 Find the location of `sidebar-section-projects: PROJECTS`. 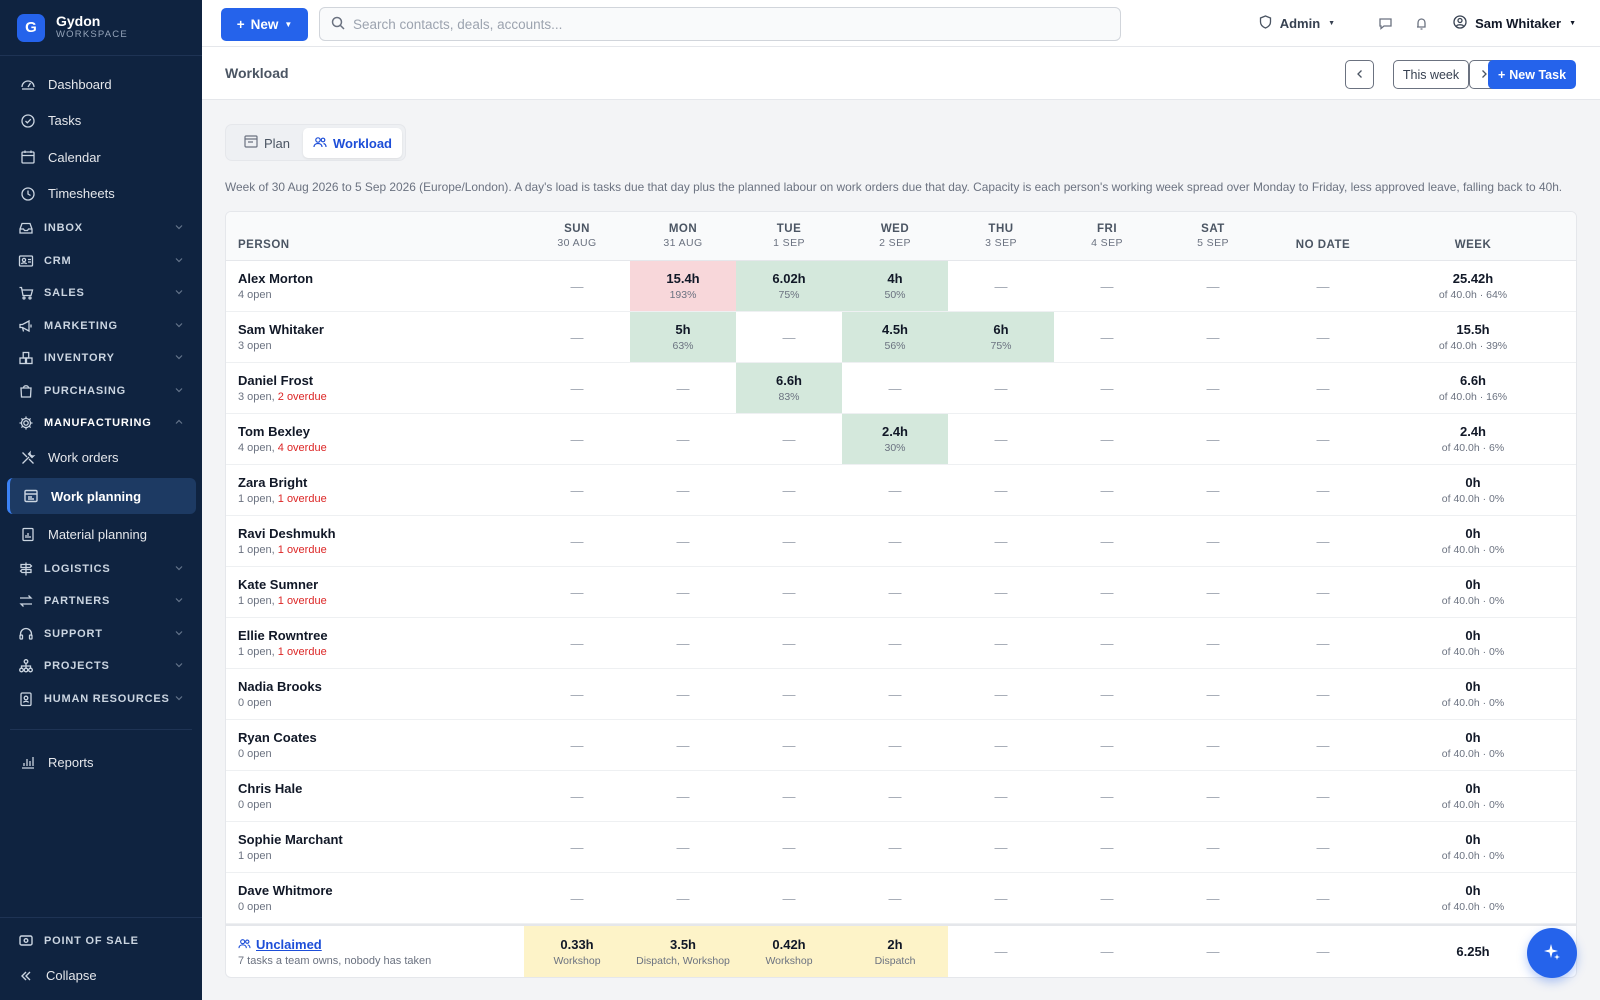

sidebar-section-projects: PROJECTS is located at coordinates (101, 666).